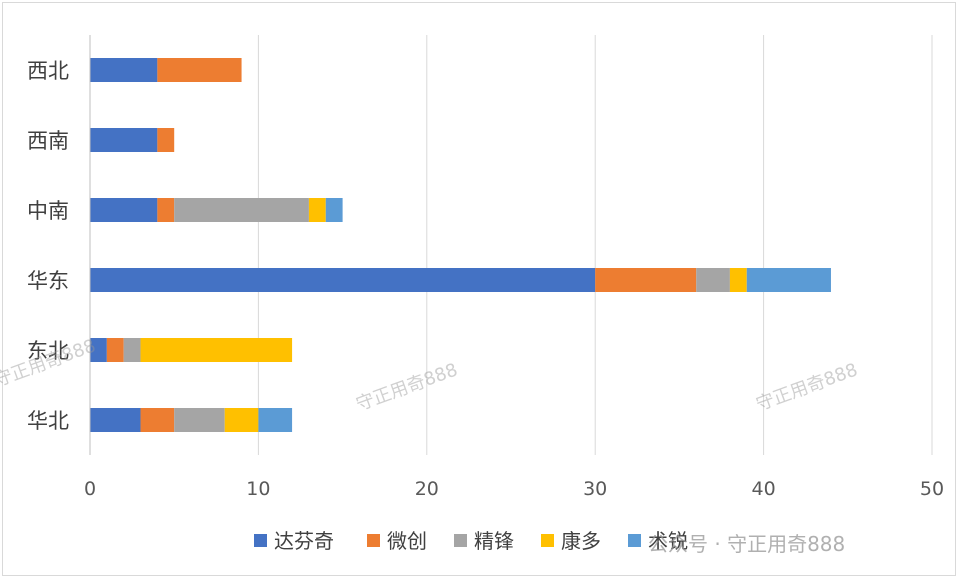 The image size is (960, 580). What do you see at coordinates (258, 489) in the screenshot?
I see `x-tick-label: 10` at bounding box center [258, 489].